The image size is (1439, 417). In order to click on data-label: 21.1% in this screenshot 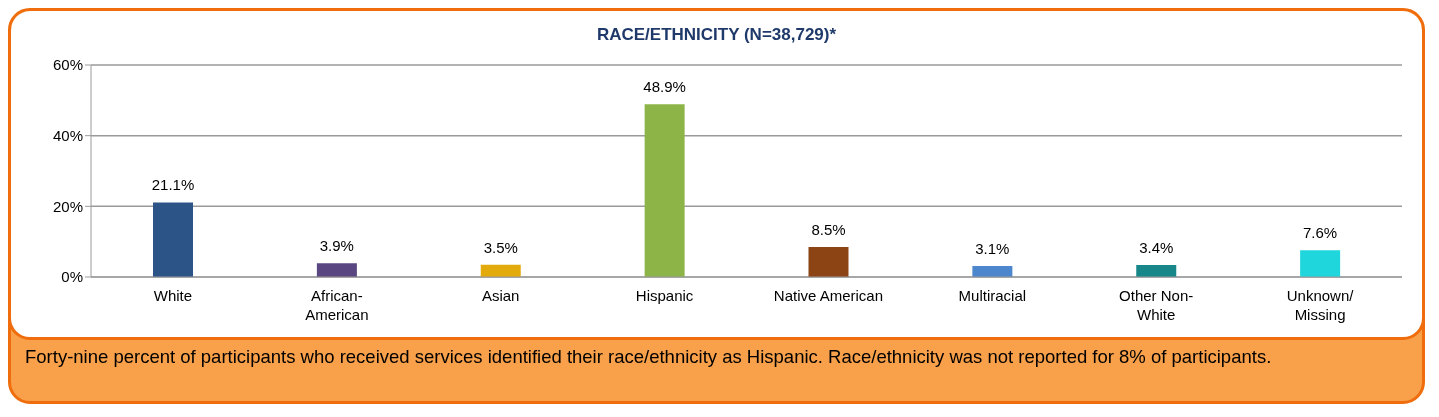, I will do `click(173, 185)`.